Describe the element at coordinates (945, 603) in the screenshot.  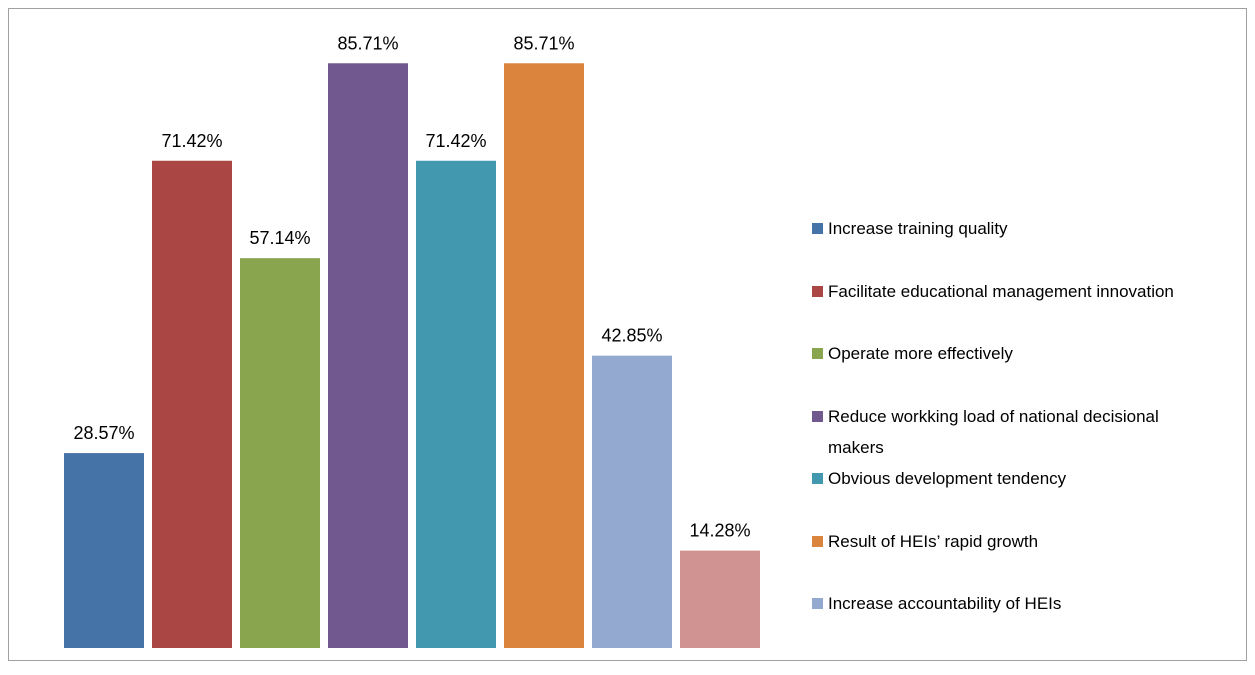
I see `legend-label: Increase accountability of HEIs` at that location.